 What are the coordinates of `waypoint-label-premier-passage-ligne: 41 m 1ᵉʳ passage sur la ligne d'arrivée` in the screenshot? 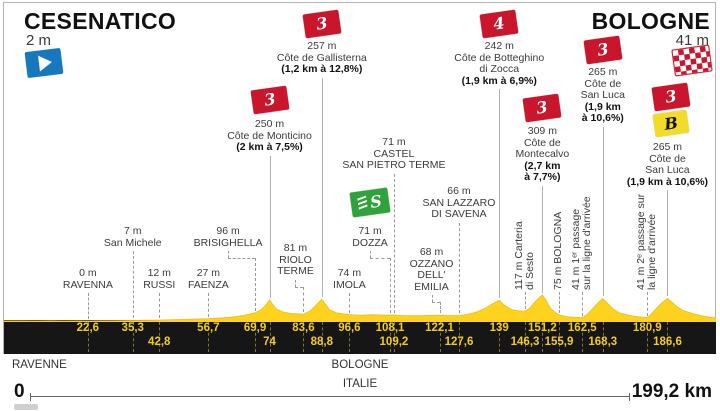 It's located at (582, 243).